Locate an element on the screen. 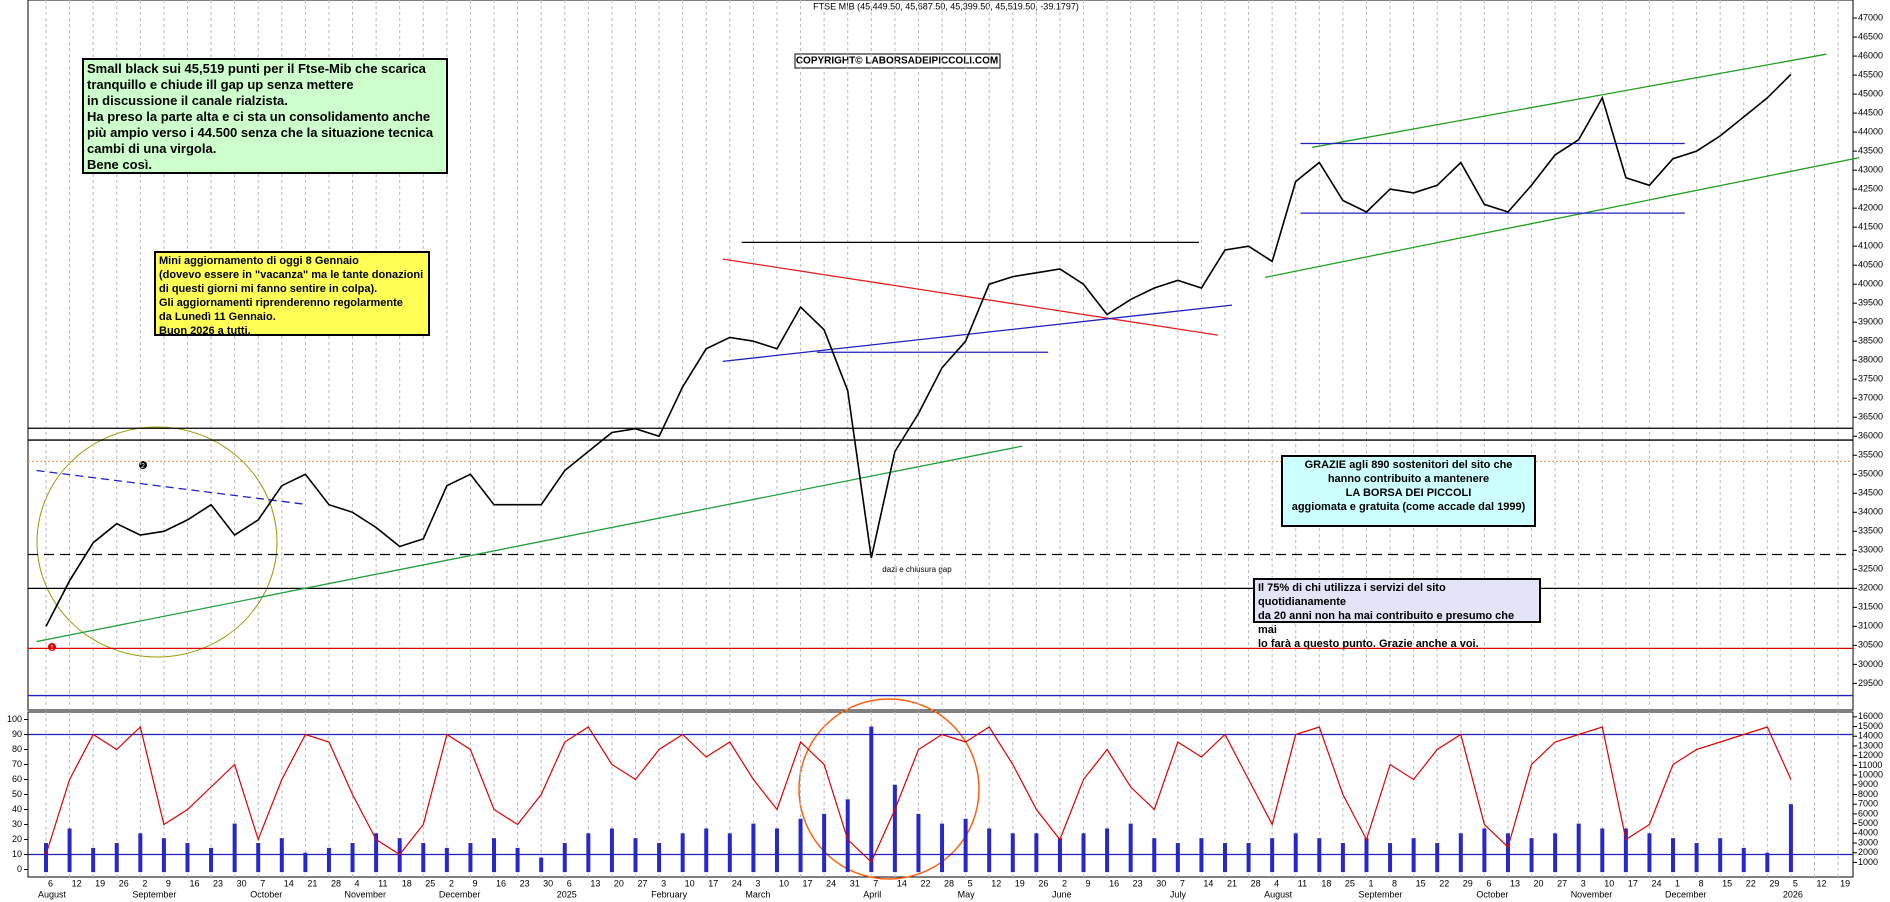  y-tick-label: 33000 is located at coordinates (1870, 550).